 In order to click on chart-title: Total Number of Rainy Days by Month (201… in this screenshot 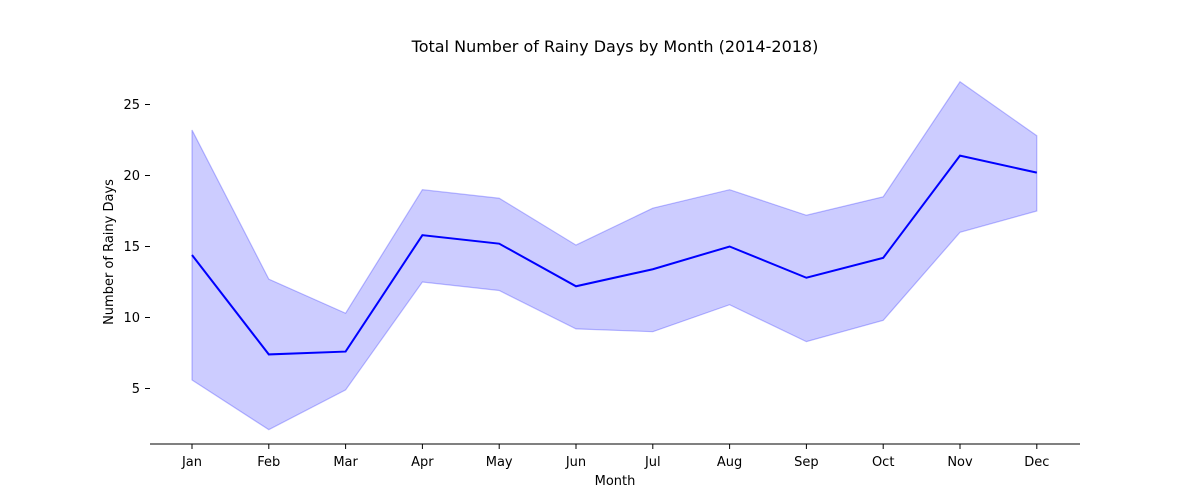, I will do `click(615, 46)`.